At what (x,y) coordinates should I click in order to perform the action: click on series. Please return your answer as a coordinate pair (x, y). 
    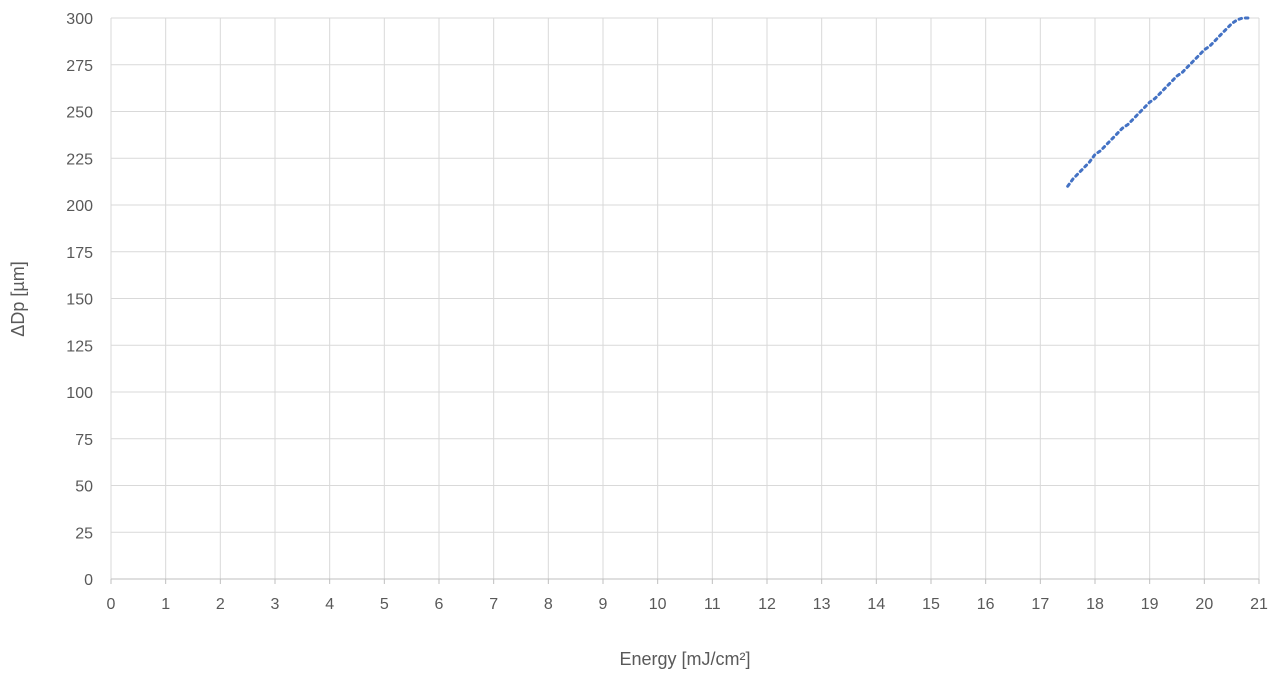
    Looking at the image, I should click on (1158, 102).